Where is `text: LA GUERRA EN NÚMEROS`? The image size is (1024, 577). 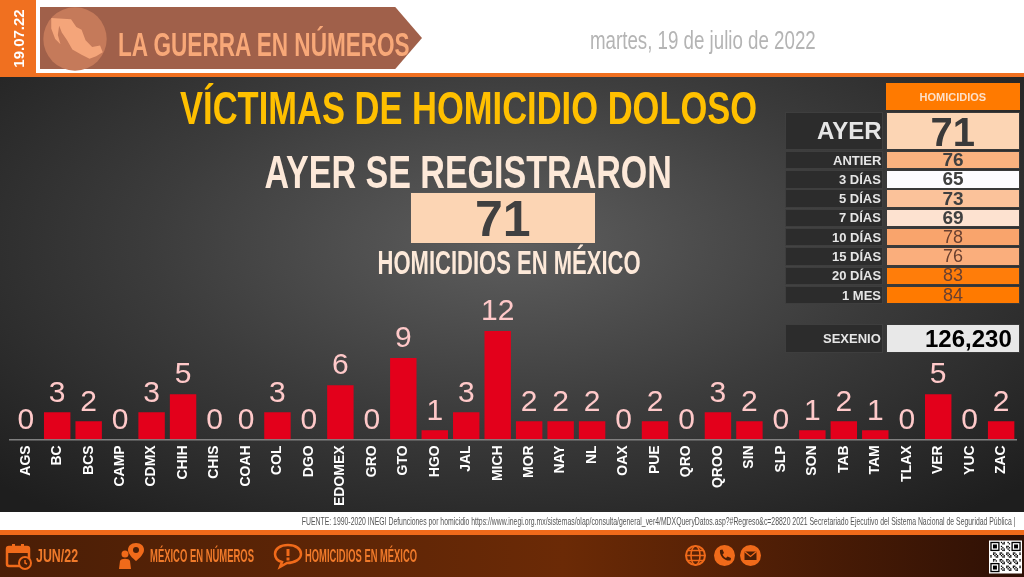 text: LA GUERRA EN NÚMEROS is located at coordinates (264, 44).